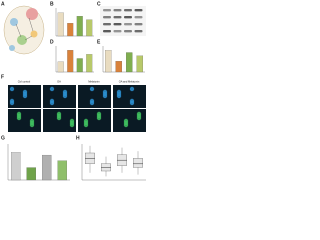 The image size is (320, 240). What do you see at coordinates (94, 82) in the screenshot?
I see `column-label: Melatonin` at bounding box center [94, 82].